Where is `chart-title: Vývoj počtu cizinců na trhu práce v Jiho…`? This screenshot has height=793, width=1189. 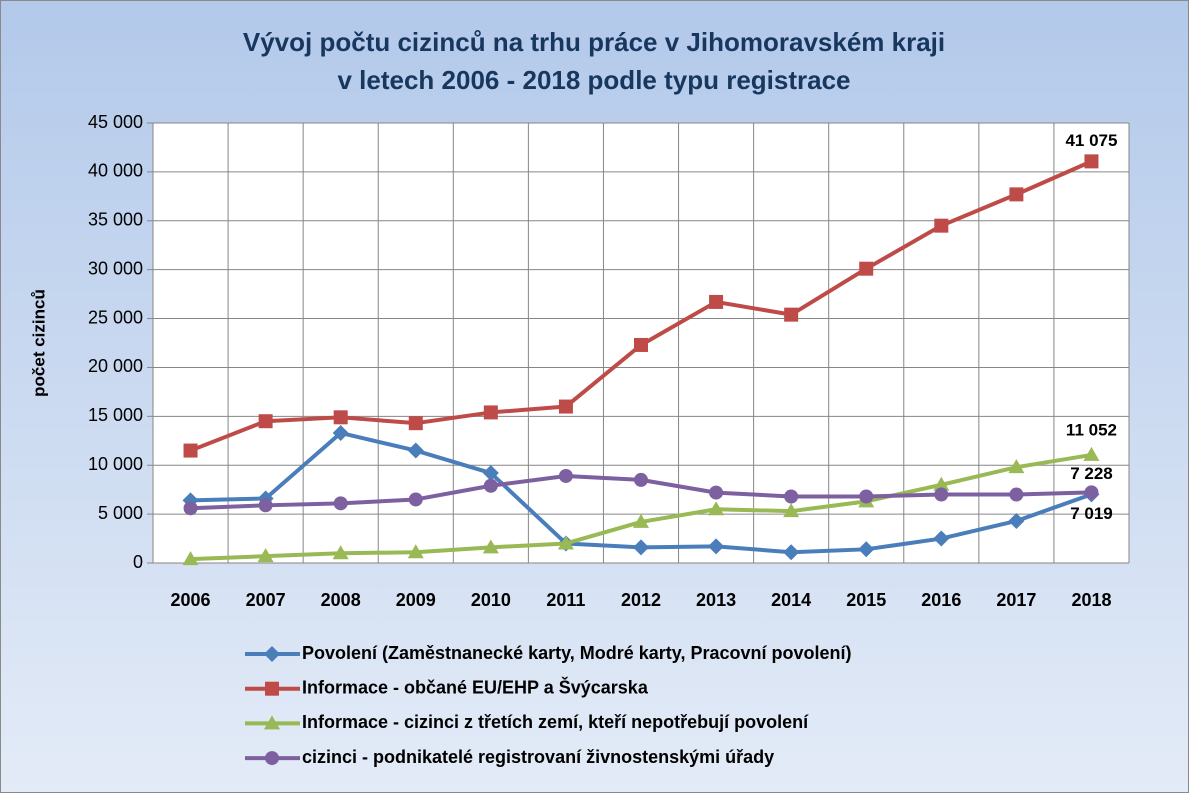
chart-title: Vývoj počtu cizinců na trhu práce v Jiho… is located at coordinates (594, 42).